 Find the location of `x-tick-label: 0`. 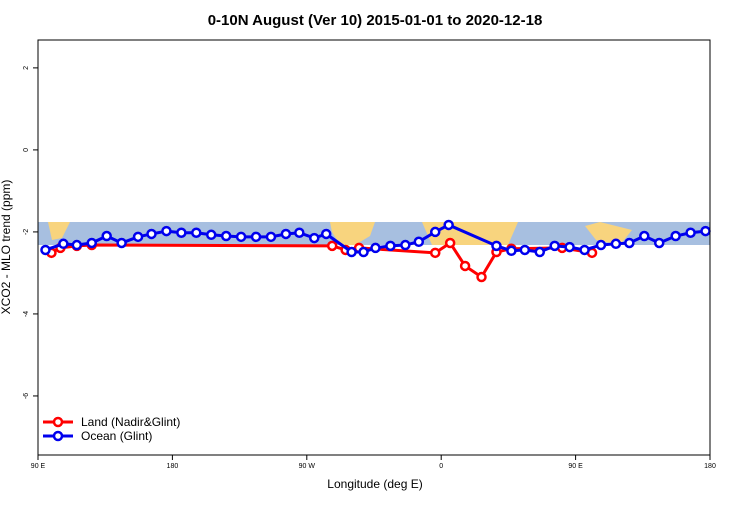

x-tick-label: 0 is located at coordinates (441, 466).